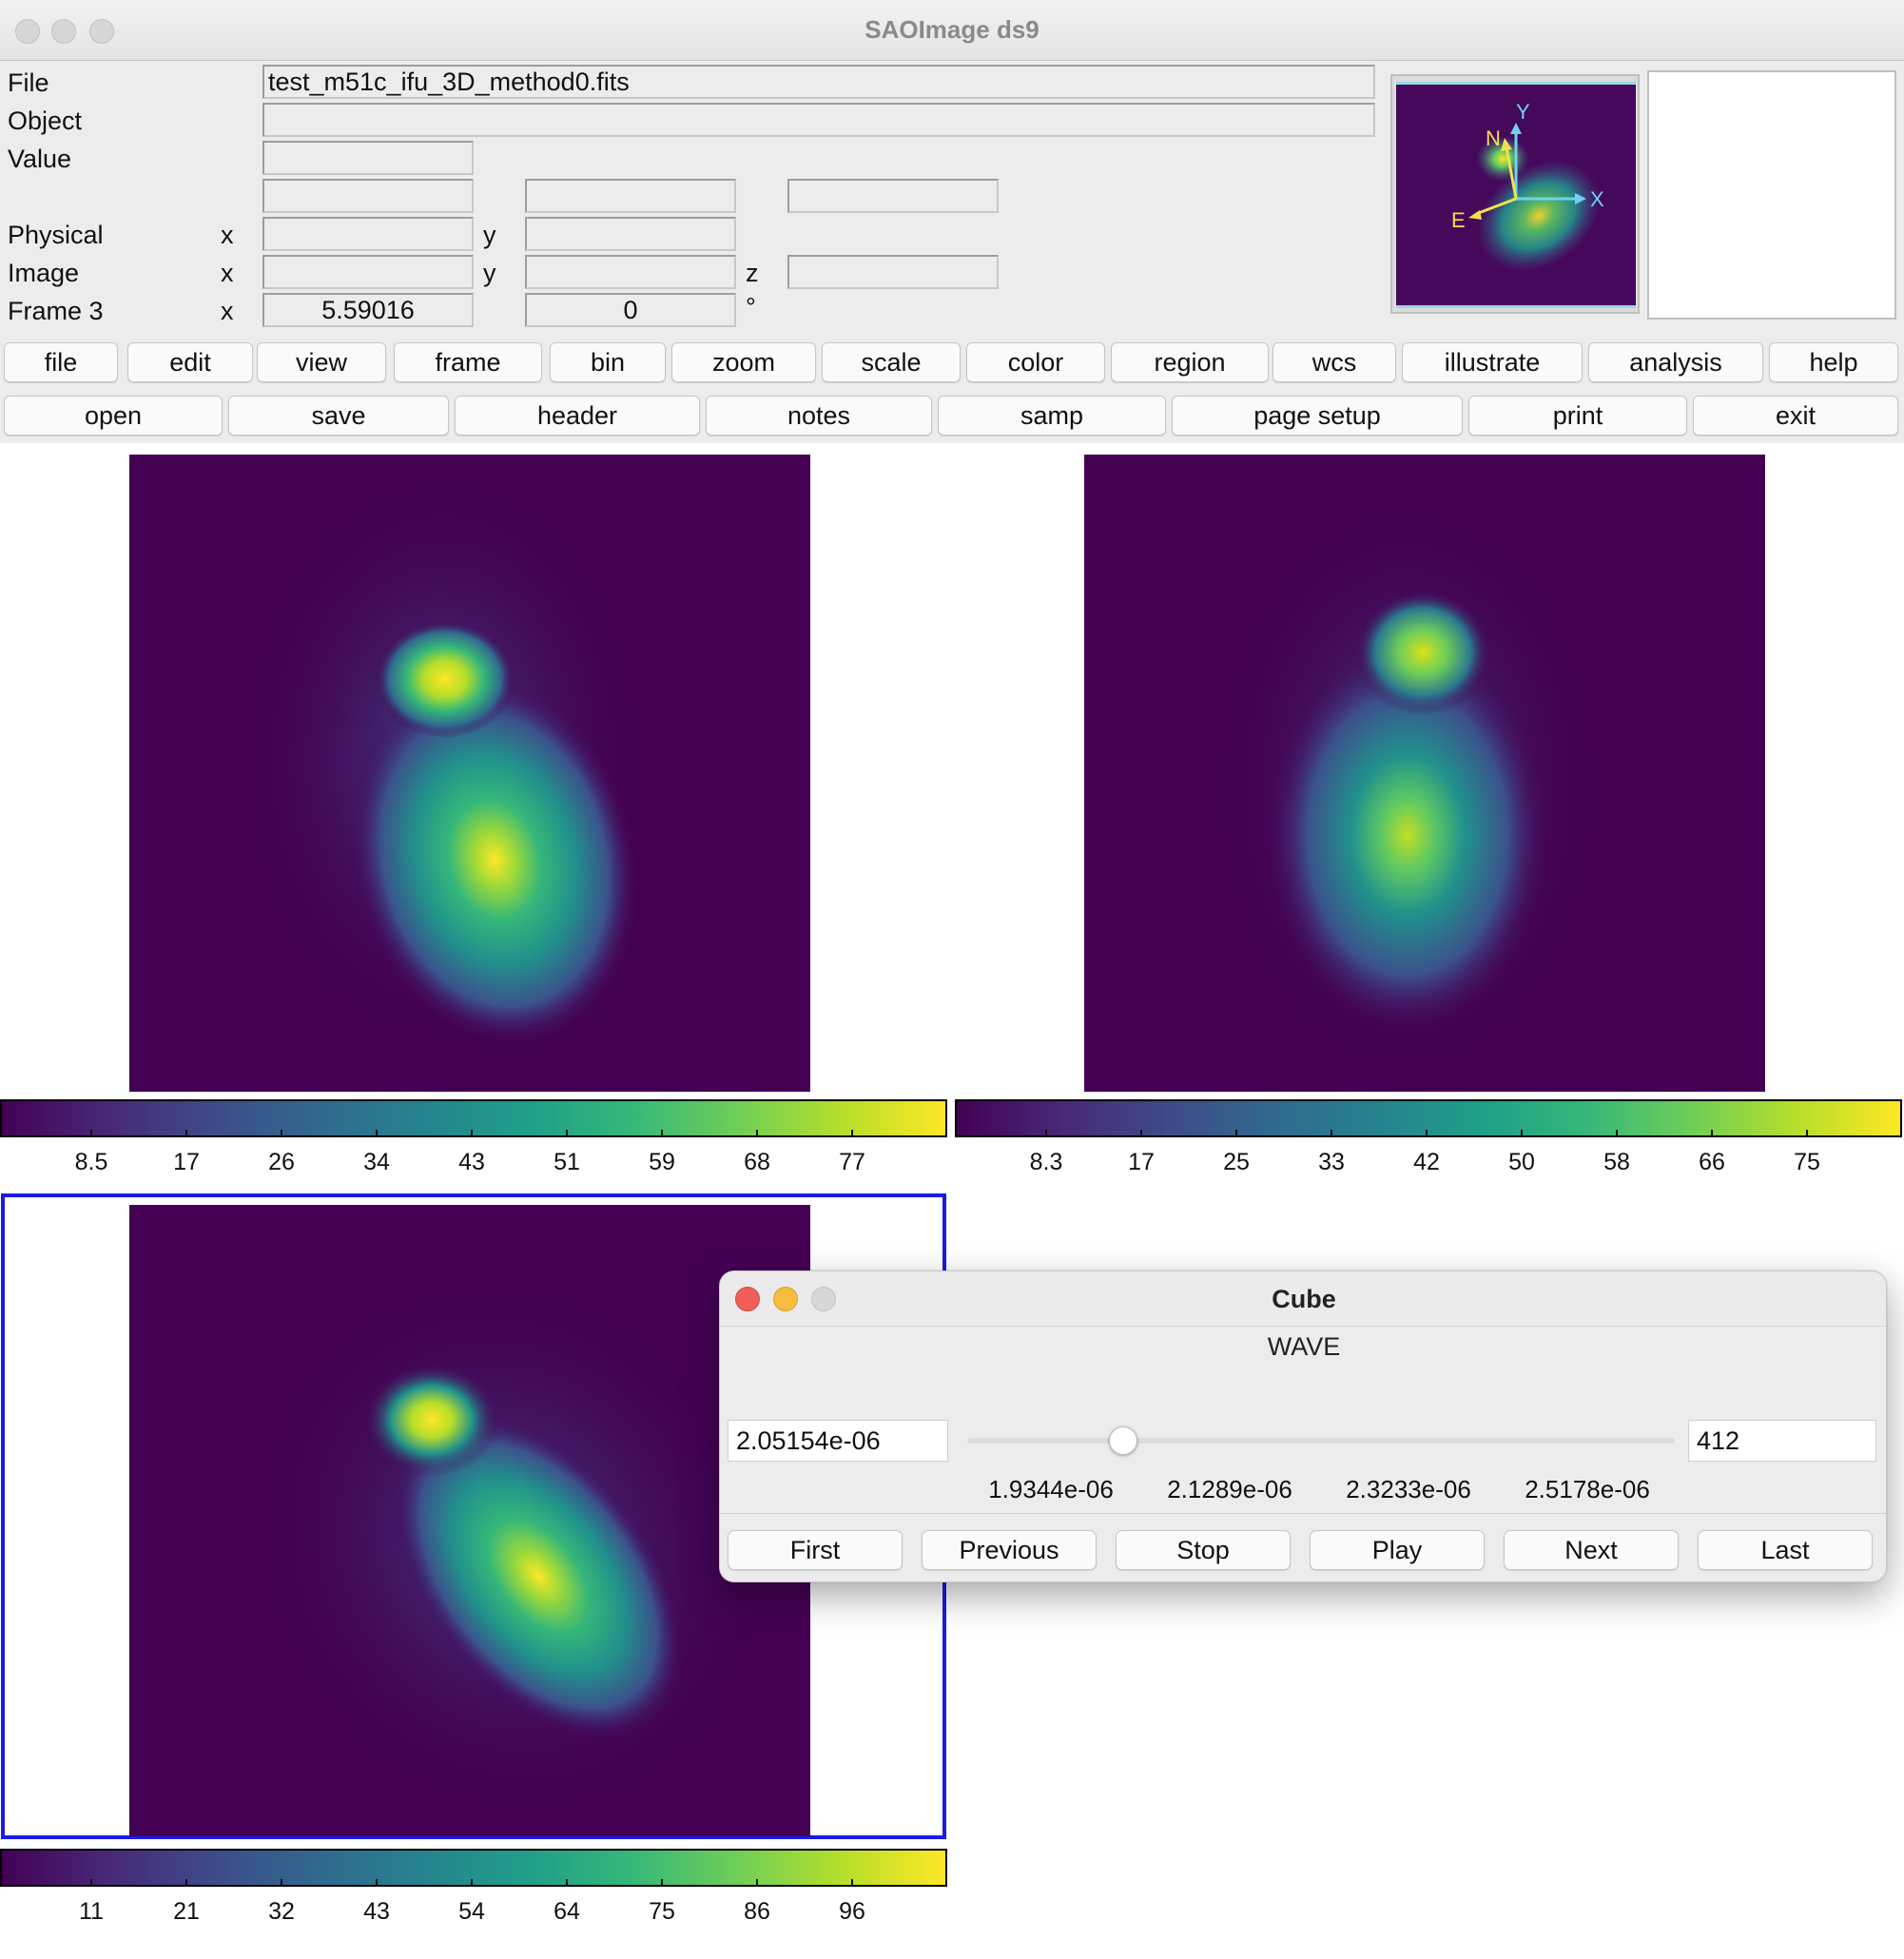 The width and height of the screenshot is (1904, 1959). Describe the element at coordinates (1577, 416) in the screenshot. I see `print-button: print` at that location.